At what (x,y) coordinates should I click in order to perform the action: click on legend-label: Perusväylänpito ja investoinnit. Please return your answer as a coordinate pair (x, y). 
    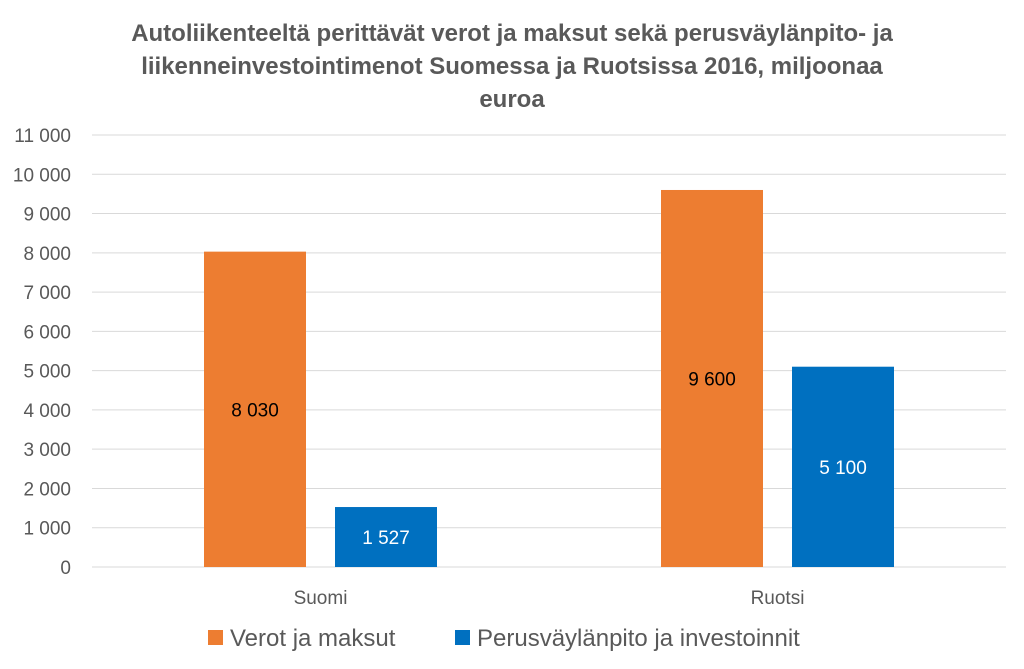
    Looking at the image, I should click on (638, 638).